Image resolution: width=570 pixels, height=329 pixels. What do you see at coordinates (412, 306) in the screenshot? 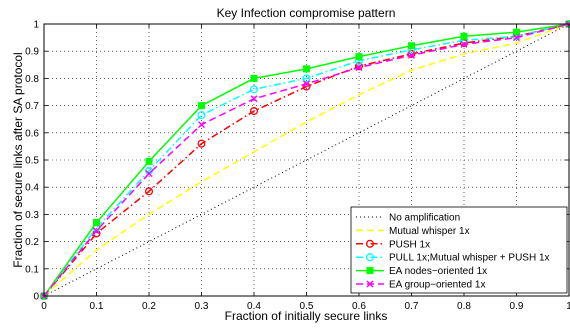
I see `x-tick-label: 0.7` at bounding box center [412, 306].